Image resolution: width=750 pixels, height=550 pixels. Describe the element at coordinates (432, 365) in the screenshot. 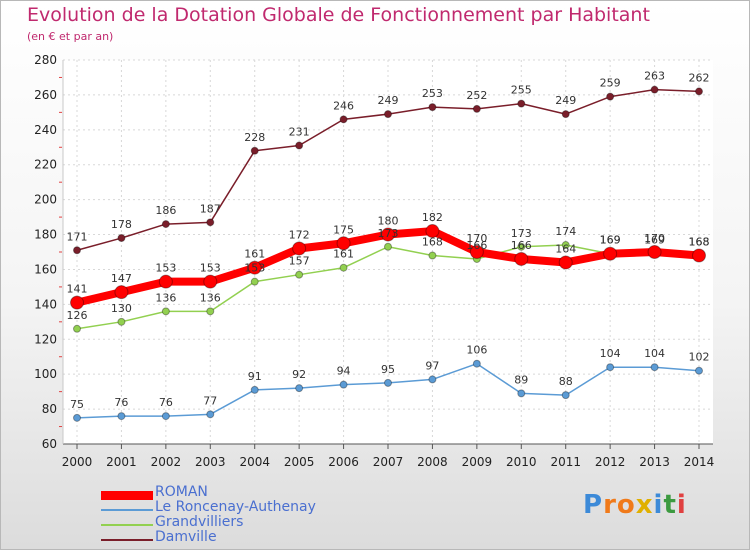

I see `data-label-le-roncenay-authenay: 97` at that location.